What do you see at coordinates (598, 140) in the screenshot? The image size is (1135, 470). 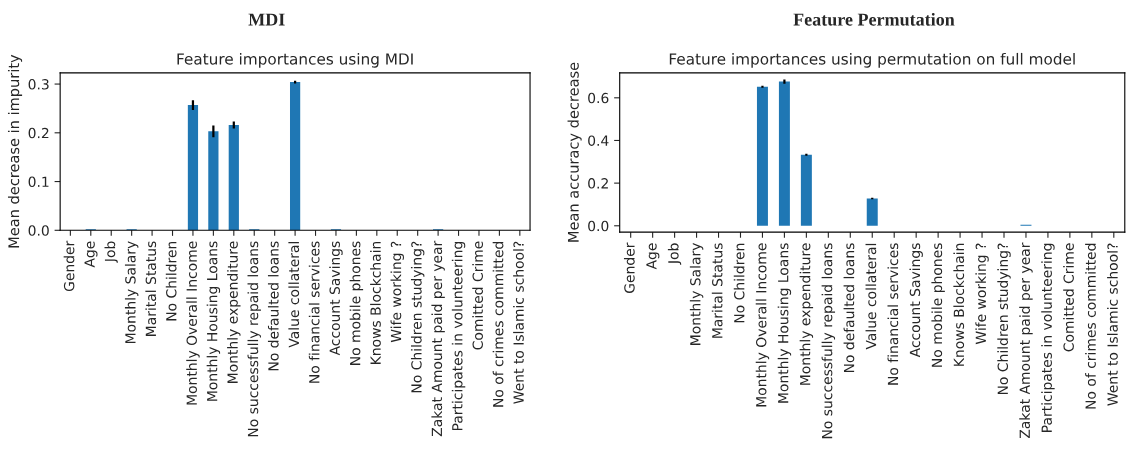 I see `y-tick-label: 0.4` at bounding box center [598, 140].